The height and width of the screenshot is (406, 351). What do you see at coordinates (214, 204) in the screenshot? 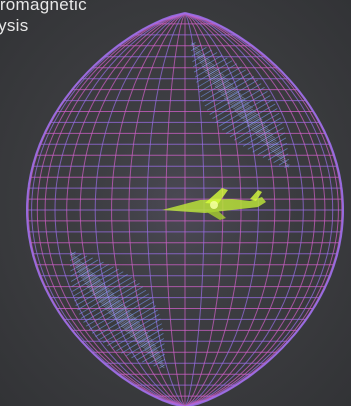
I see `aircraft-model-icon` at bounding box center [214, 204].